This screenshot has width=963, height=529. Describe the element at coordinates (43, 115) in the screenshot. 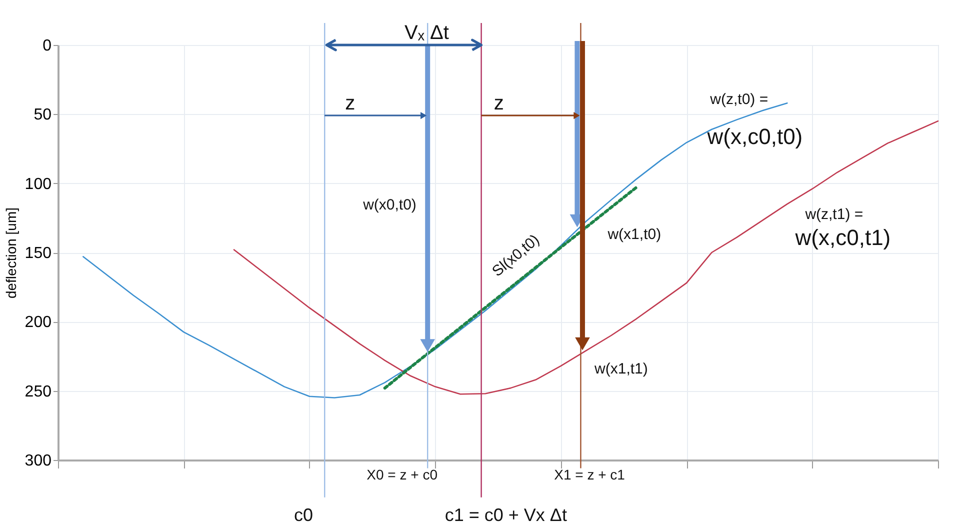

I see `y-tick-label: 50` at that location.